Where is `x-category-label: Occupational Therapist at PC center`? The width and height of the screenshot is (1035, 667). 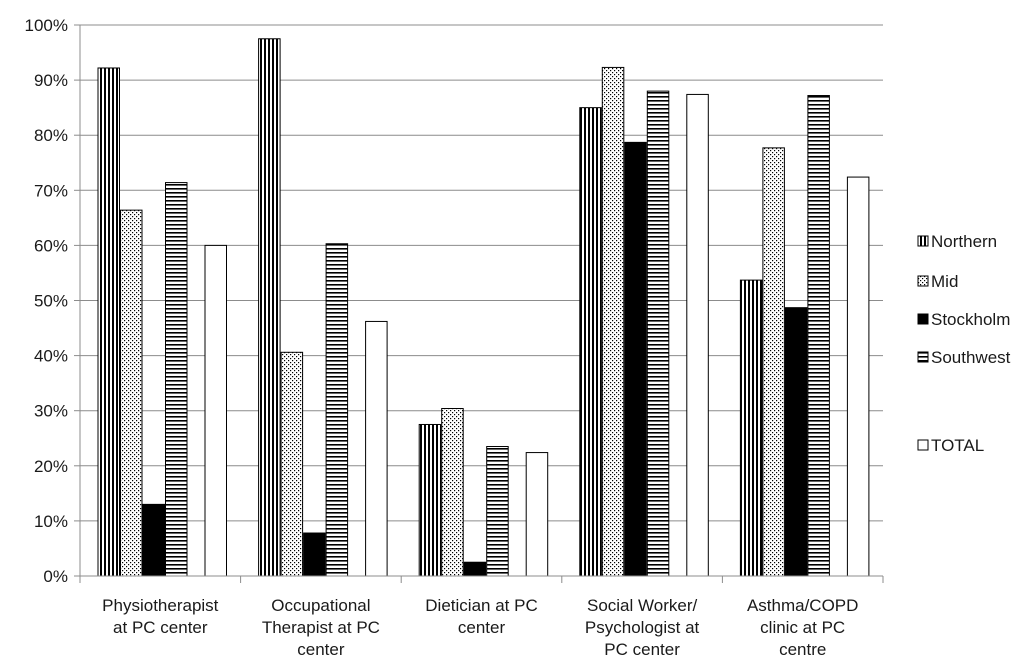
x-category-label: Occupational Therapist at PC center is located at coordinates (321, 627).